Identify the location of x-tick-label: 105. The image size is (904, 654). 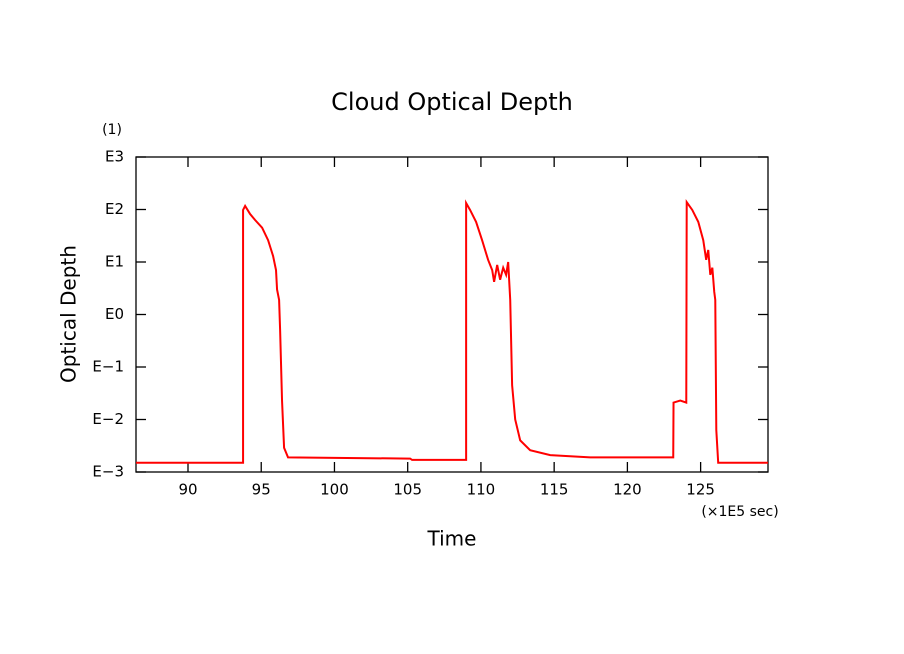
(407, 490).